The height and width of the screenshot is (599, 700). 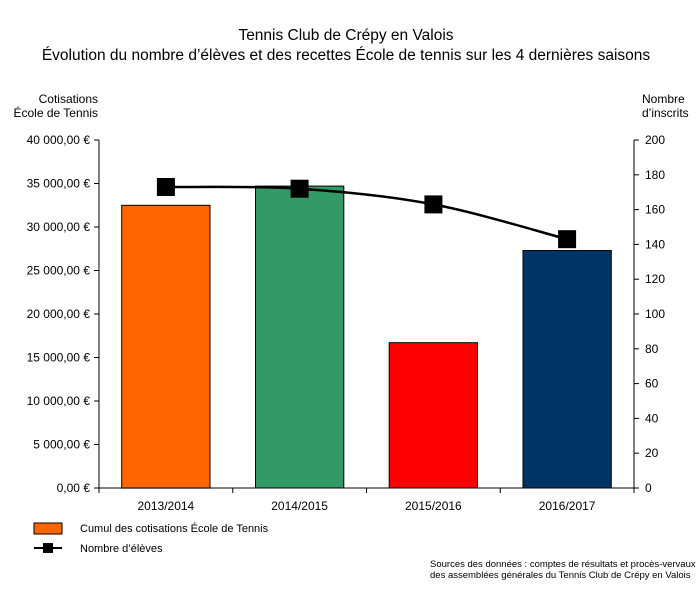 I want to click on marker-2013/2014, so click(x=165, y=187).